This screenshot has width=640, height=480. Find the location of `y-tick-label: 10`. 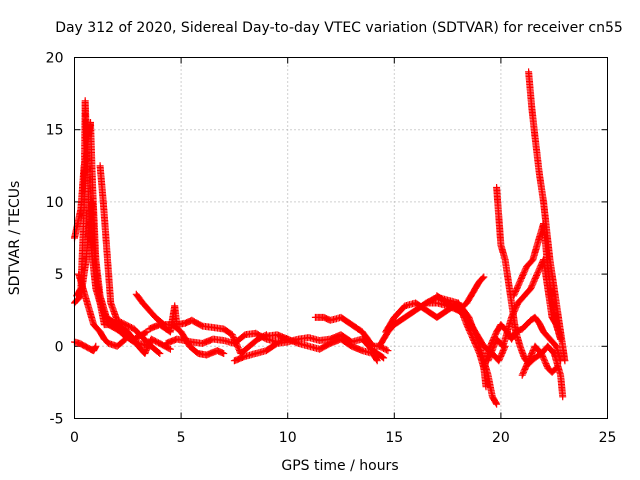

y-tick-label: 10 is located at coordinates (55, 203).